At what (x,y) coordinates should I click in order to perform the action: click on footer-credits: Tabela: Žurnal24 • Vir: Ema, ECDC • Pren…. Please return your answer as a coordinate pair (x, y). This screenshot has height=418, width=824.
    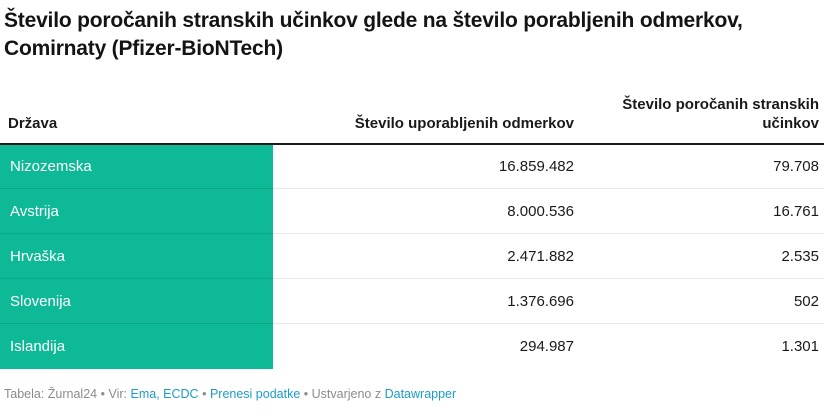
    Looking at the image, I should click on (412, 394).